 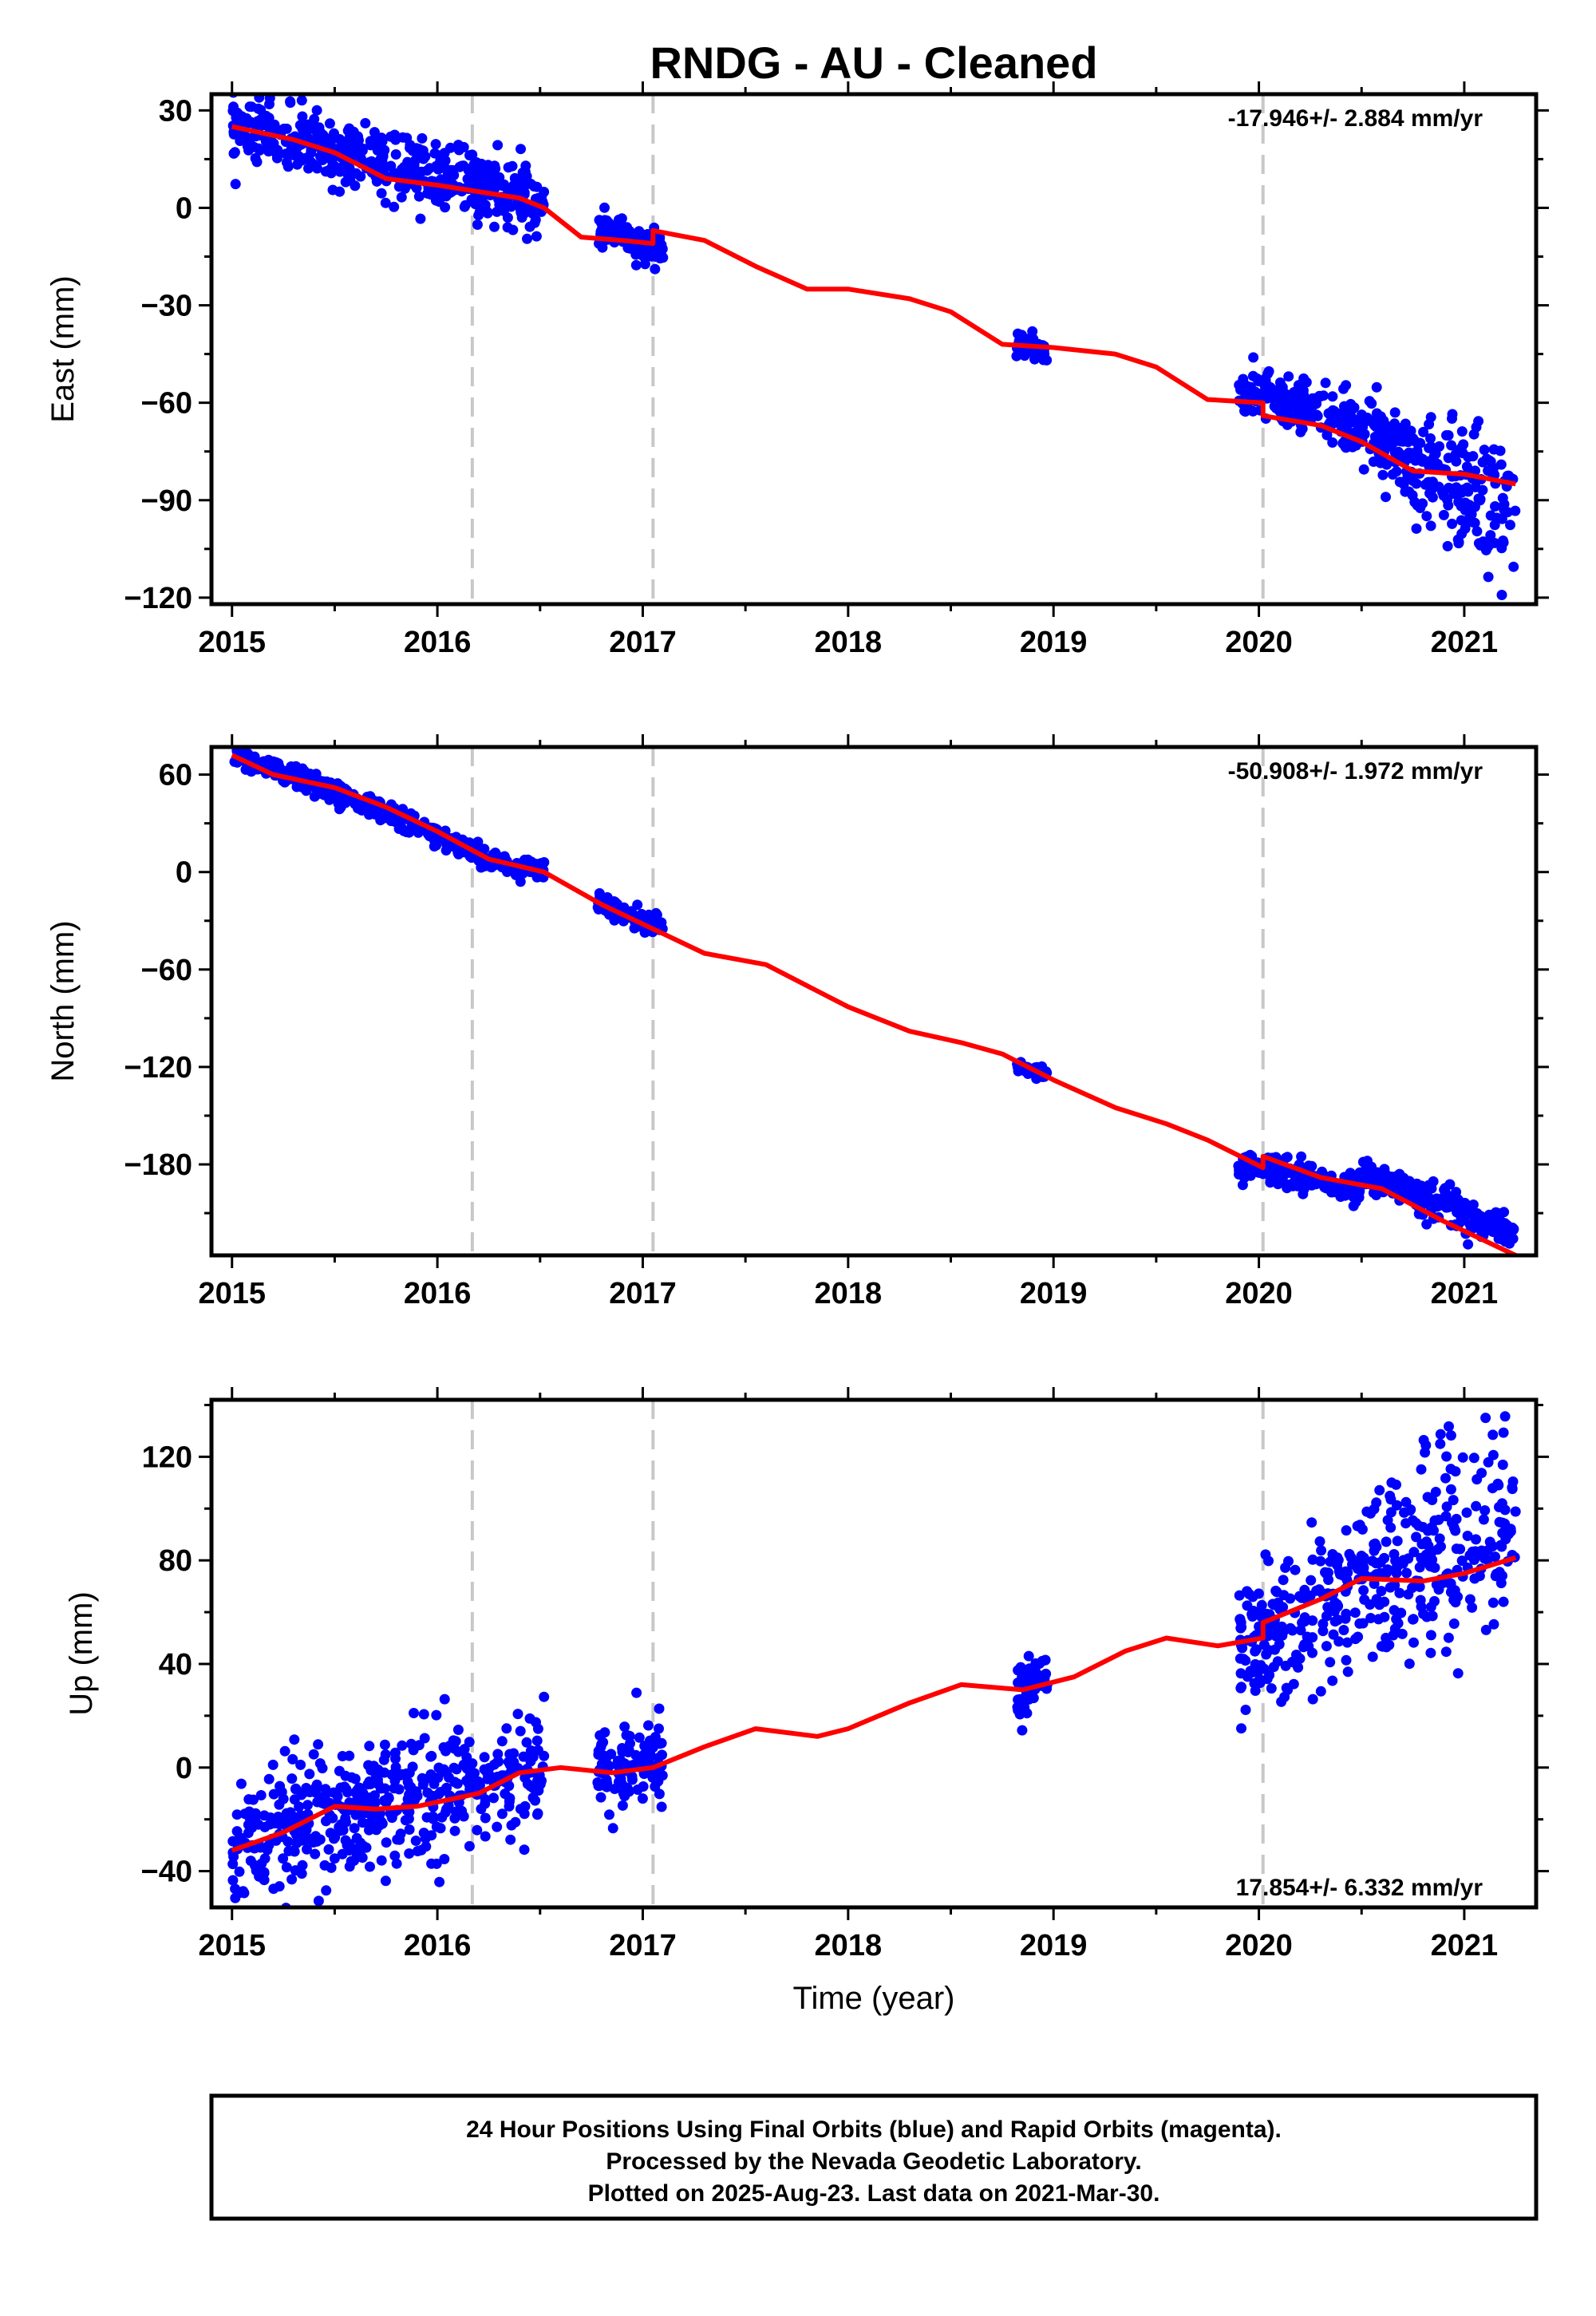 What do you see at coordinates (166, 306) in the screenshot?
I see `east-y-tick-label: −30` at bounding box center [166, 306].